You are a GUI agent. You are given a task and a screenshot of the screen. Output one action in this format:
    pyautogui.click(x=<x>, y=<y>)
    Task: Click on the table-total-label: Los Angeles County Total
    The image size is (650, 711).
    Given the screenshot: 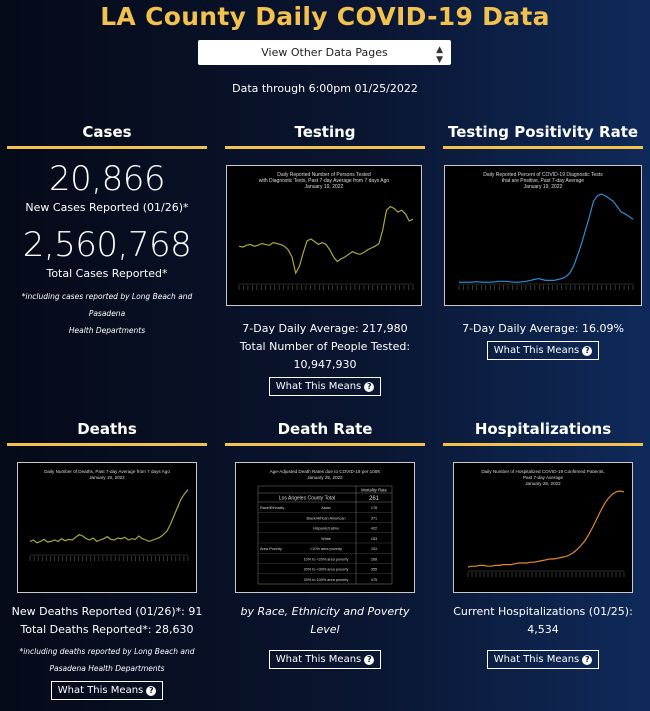 What is the action you would take?
    pyautogui.click(x=307, y=499)
    